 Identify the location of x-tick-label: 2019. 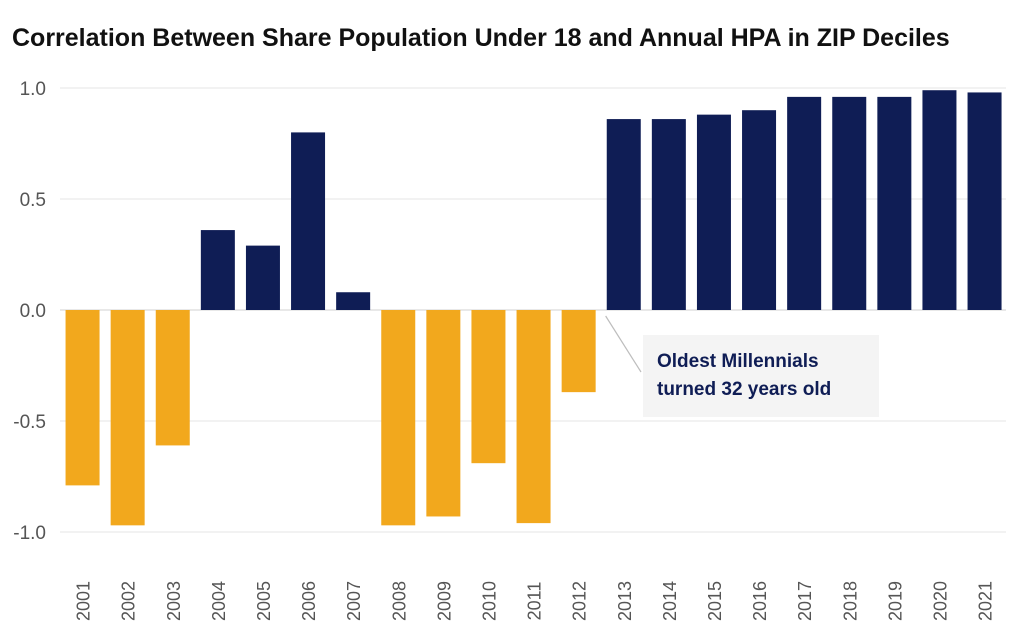
(895, 601).